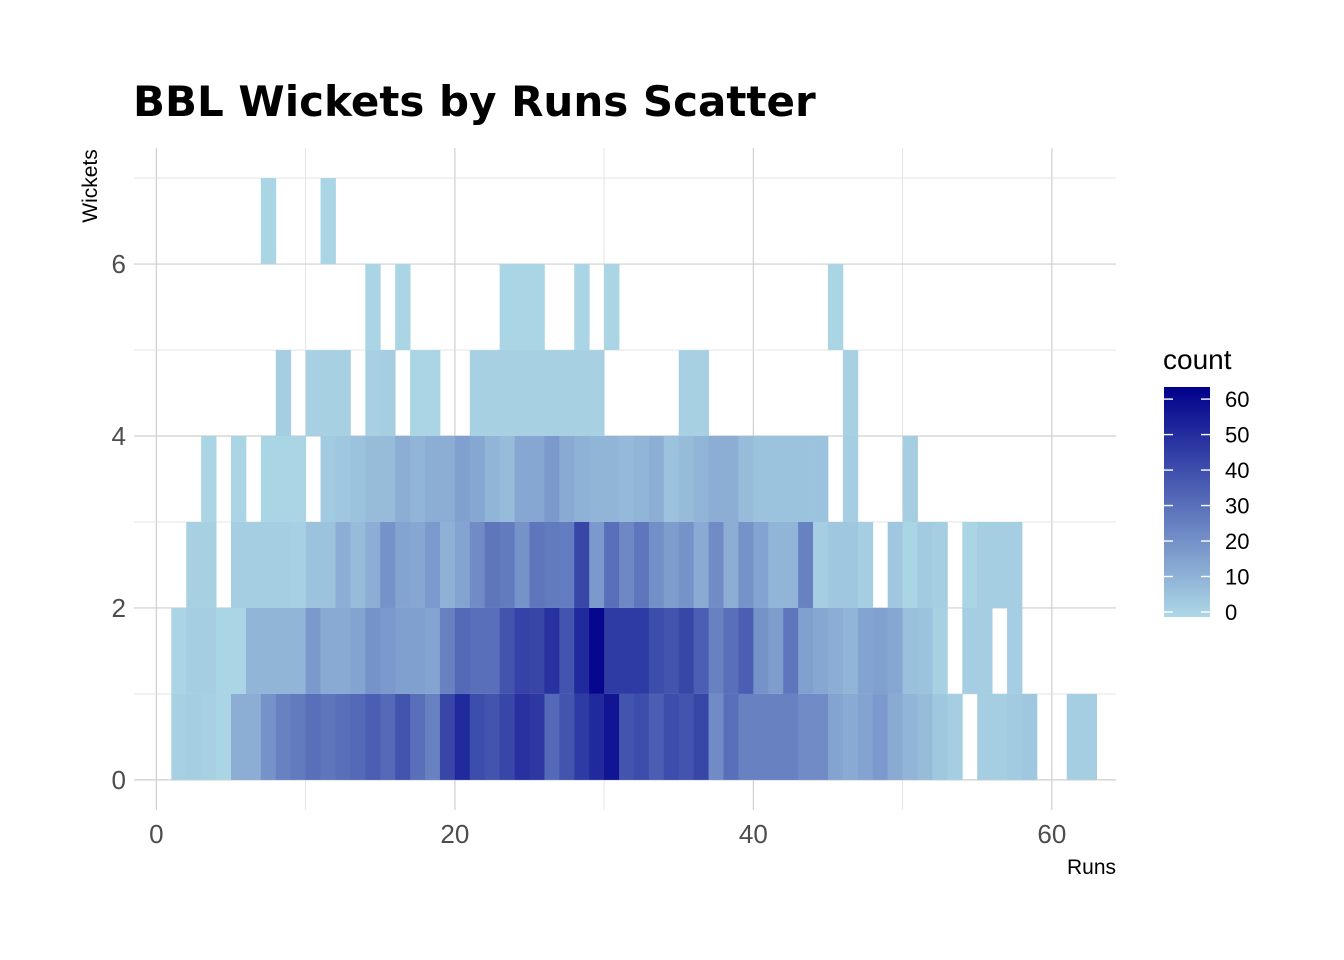 This screenshot has width=1344, height=960. What do you see at coordinates (156, 834) in the screenshot?
I see `x-tick-label: 0` at bounding box center [156, 834].